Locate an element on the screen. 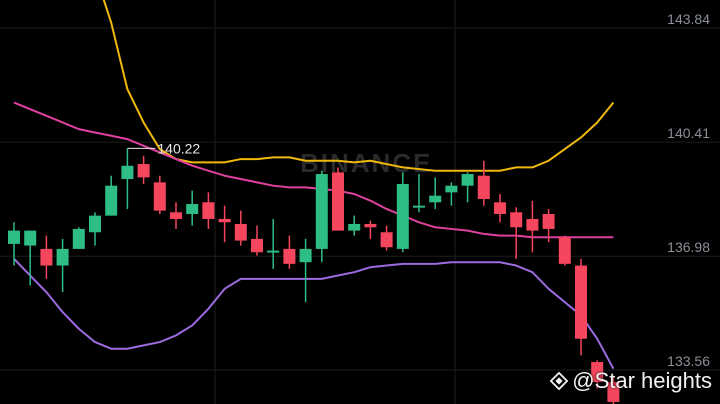 This screenshot has width=720, height=404. diamond-logo-icon is located at coordinates (559, 381).